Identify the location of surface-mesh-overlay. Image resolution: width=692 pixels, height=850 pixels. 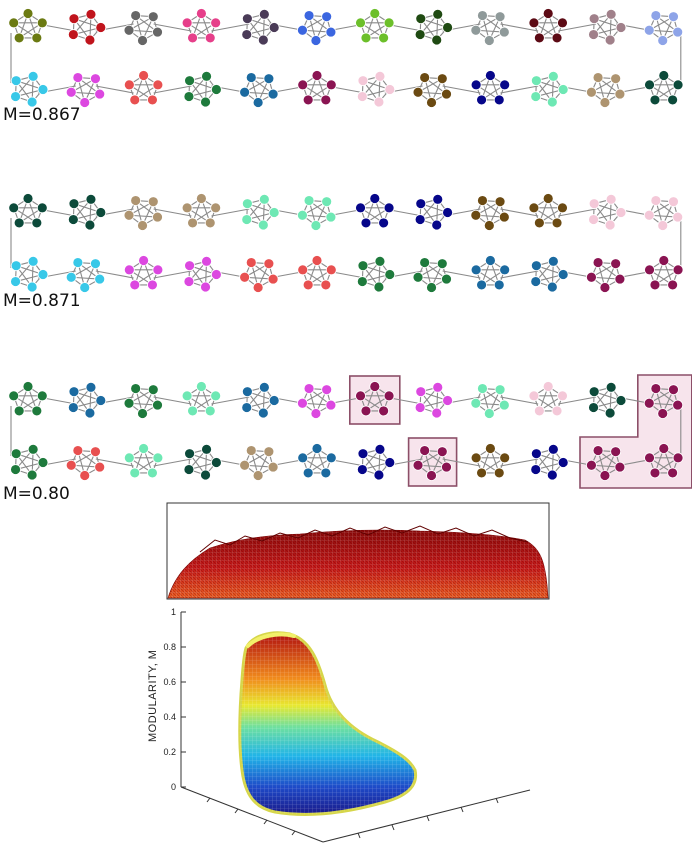
(327, 723).